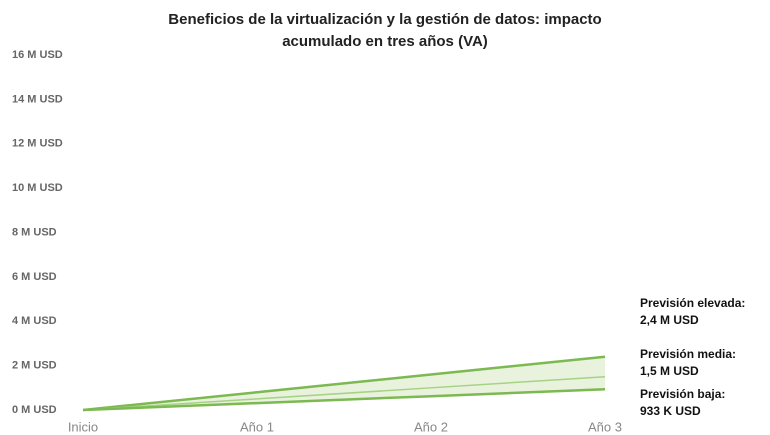 The height and width of the screenshot is (435, 770). Describe the element at coordinates (688, 354) in the screenshot. I see `annotation-name: Previsión media:` at that location.